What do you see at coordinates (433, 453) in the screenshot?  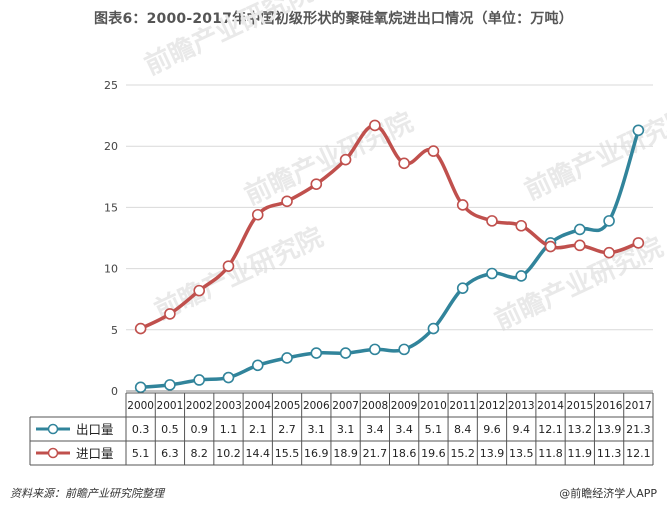 I see `data-label: 19.6` at bounding box center [433, 453].